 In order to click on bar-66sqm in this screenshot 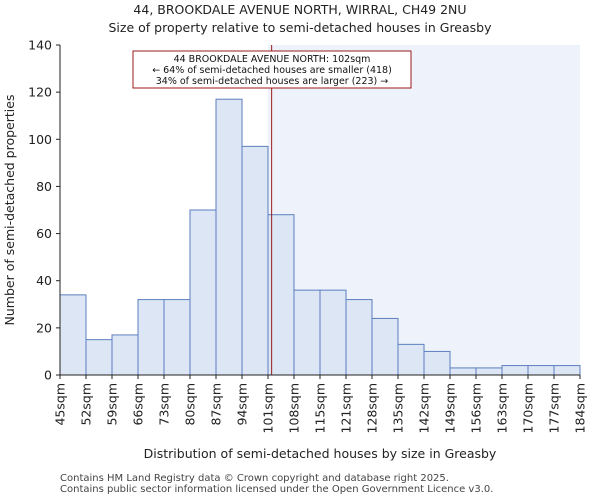, I will do `click(151, 337)`.